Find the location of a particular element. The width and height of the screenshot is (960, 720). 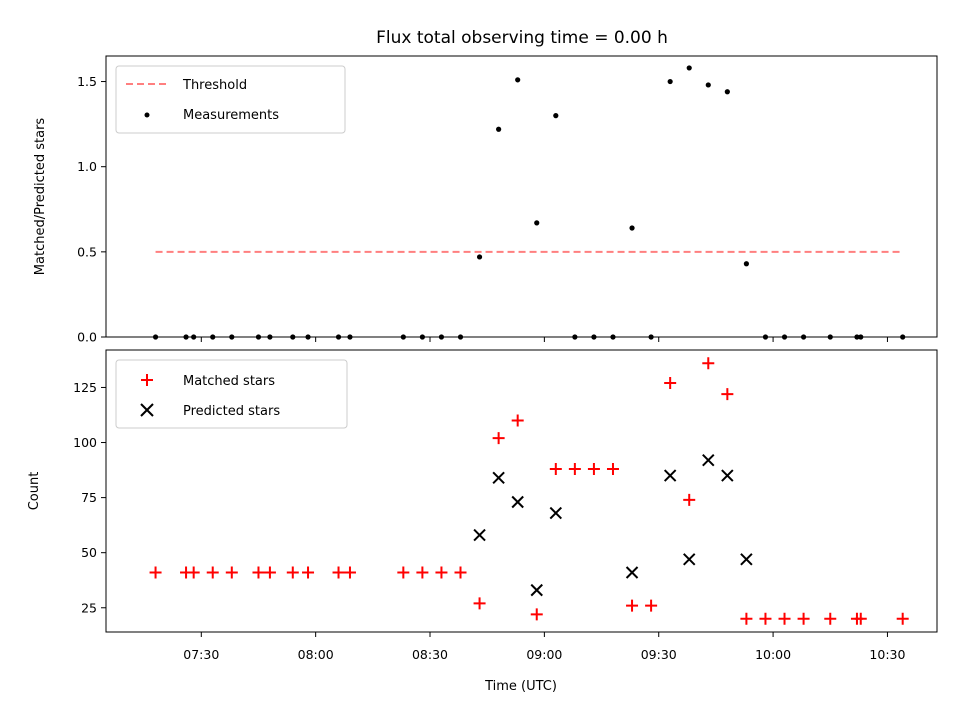

top-legend-frame is located at coordinates (230, 99).